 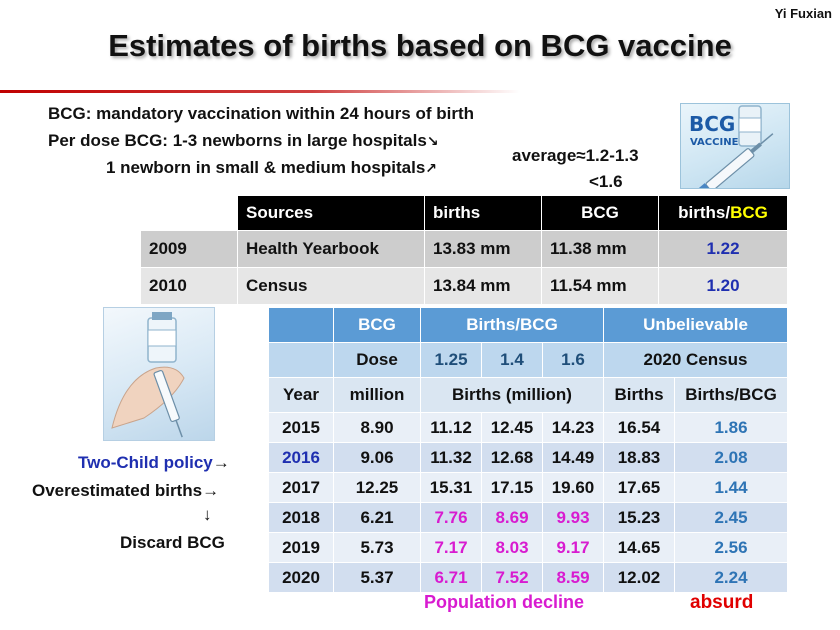 What do you see at coordinates (377, 517) in the screenshot?
I see `table2-bcg-dose: 6.21` at bounding box center [377, 517].